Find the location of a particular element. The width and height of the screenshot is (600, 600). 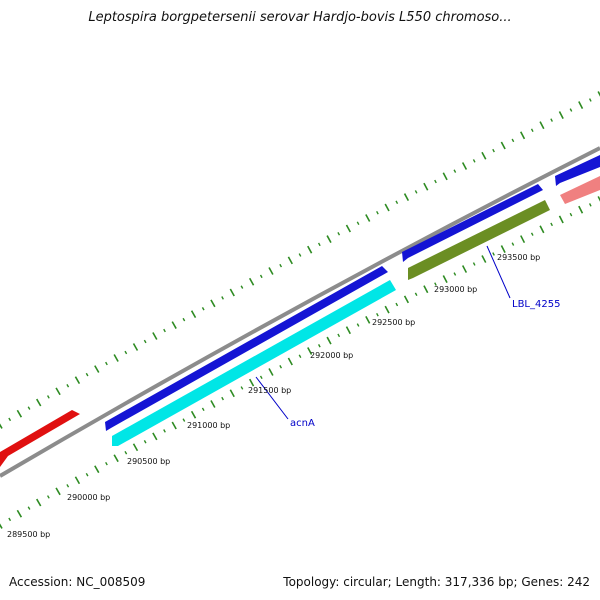

axis-label-293500: 293500 bp is located at coordinates (518, 257).